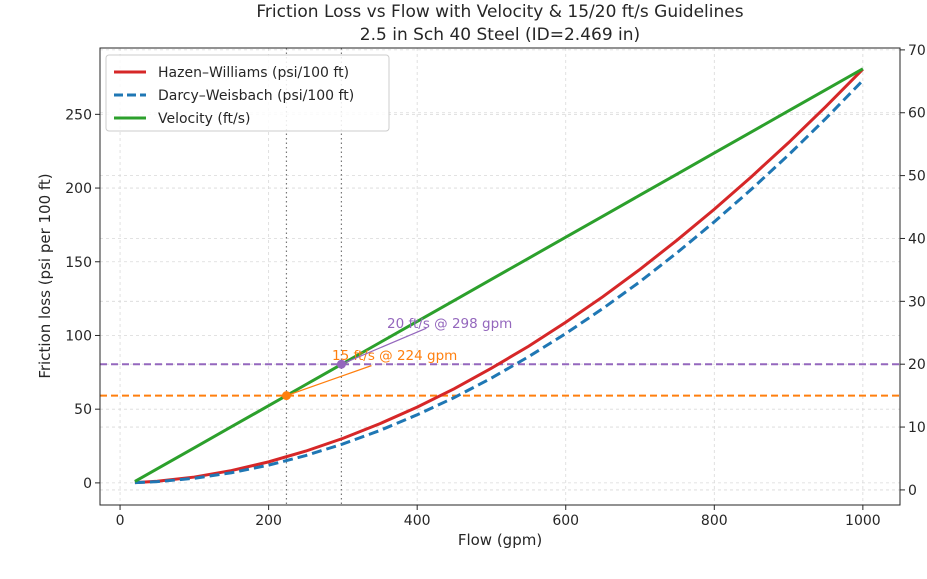  I want to click on legend-box, so click(247, 93).